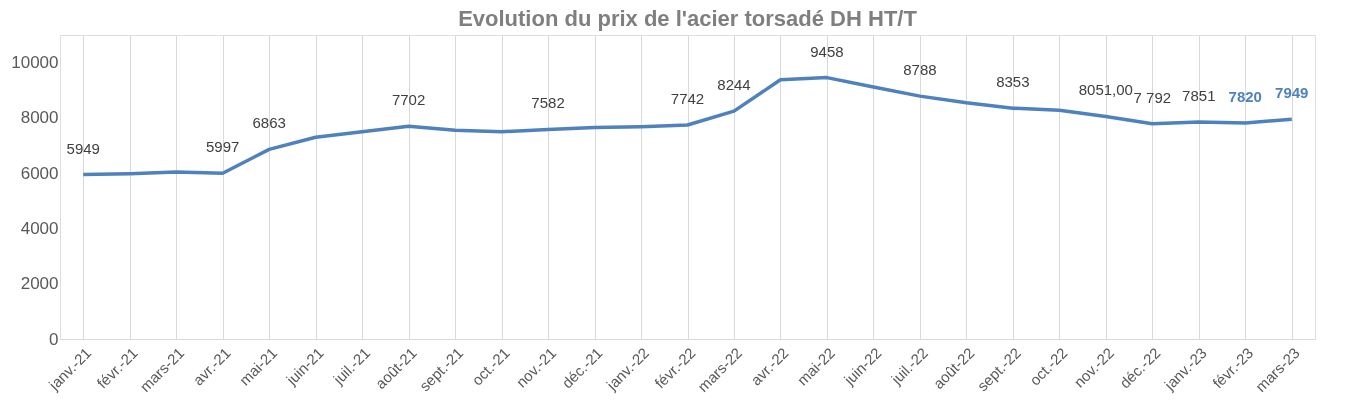 Image resolution: width=1362 pixels, height=414 pixels. What do you see at coordinates (54, 339) in the screenshot?
I see `y-tick-label: 0` at bounding box center [54, 339].